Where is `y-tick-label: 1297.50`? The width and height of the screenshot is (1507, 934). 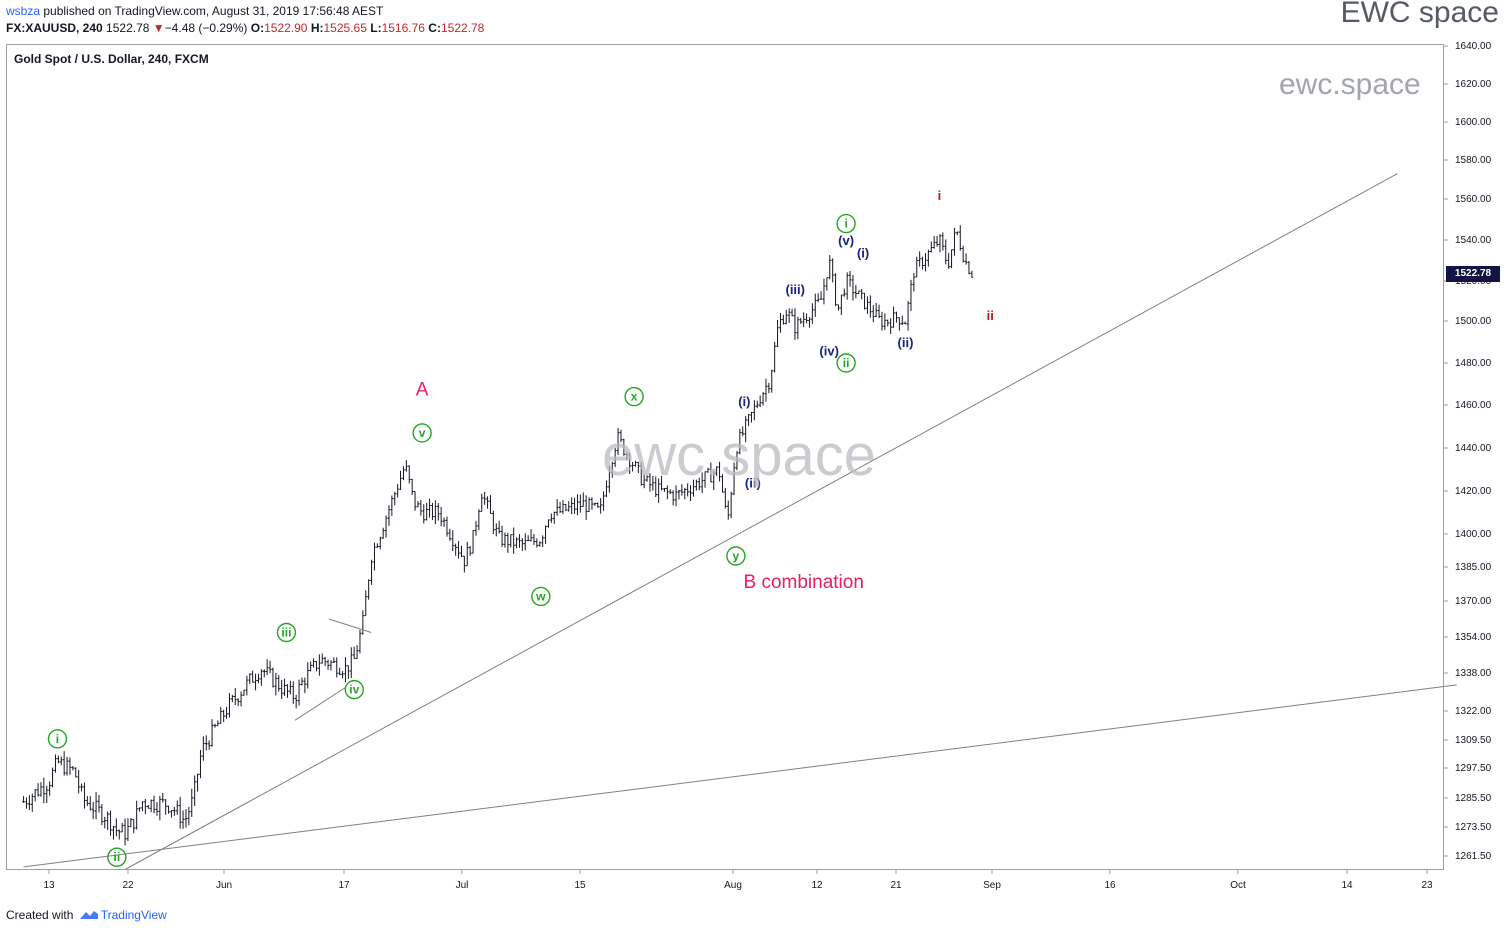 y-tick-label: 1297.50 is located at coordinates (1473, 768).